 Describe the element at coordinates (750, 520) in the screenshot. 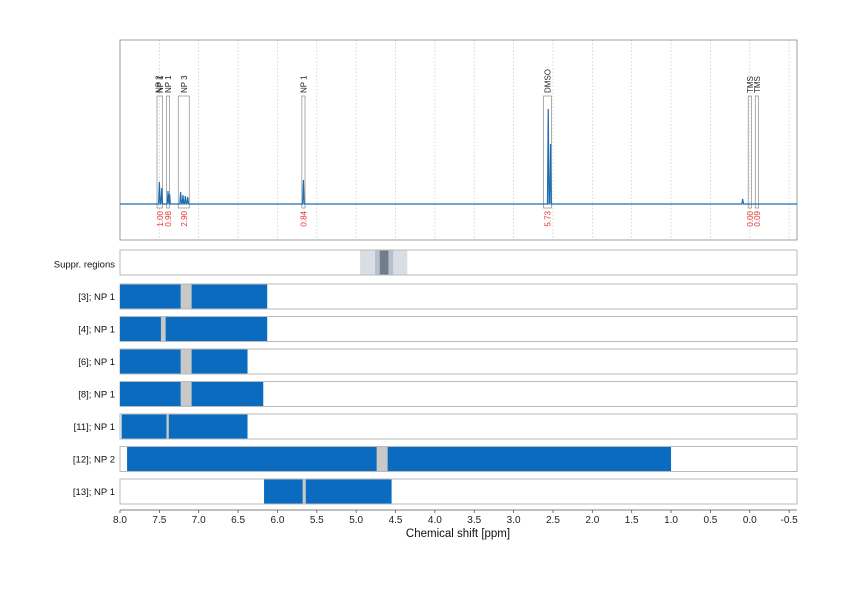

I see `x-tick-label: 0.0` at that location.